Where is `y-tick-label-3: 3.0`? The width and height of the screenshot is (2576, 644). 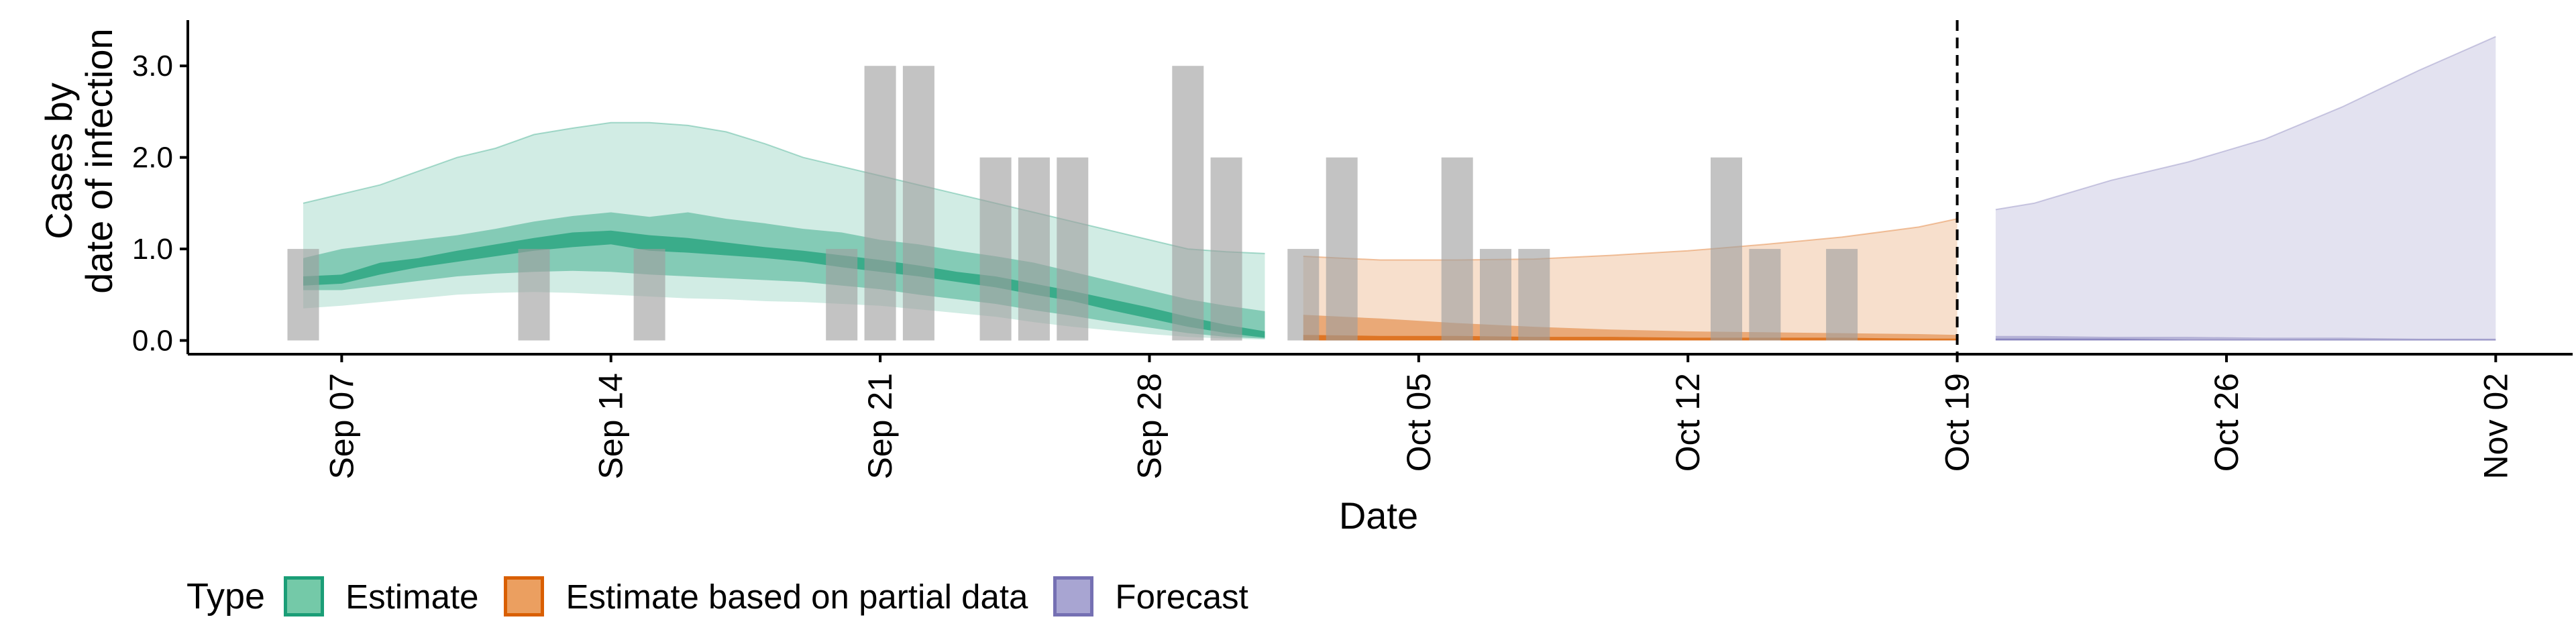
y-tick-label-3: 3.0 is located at coordinates (152, 66).